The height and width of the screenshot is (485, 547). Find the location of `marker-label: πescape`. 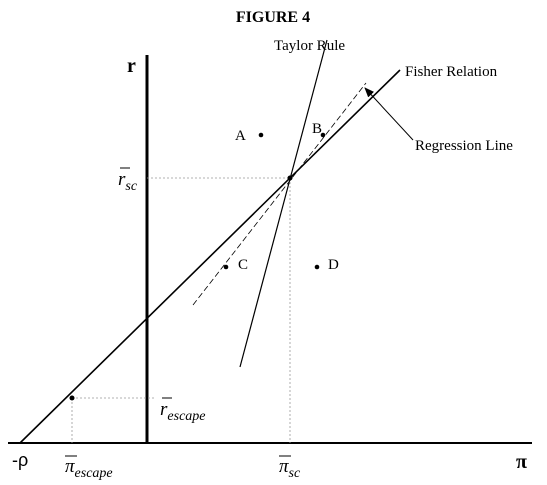

marker-label: πescape is located at coordinates (89, 468).